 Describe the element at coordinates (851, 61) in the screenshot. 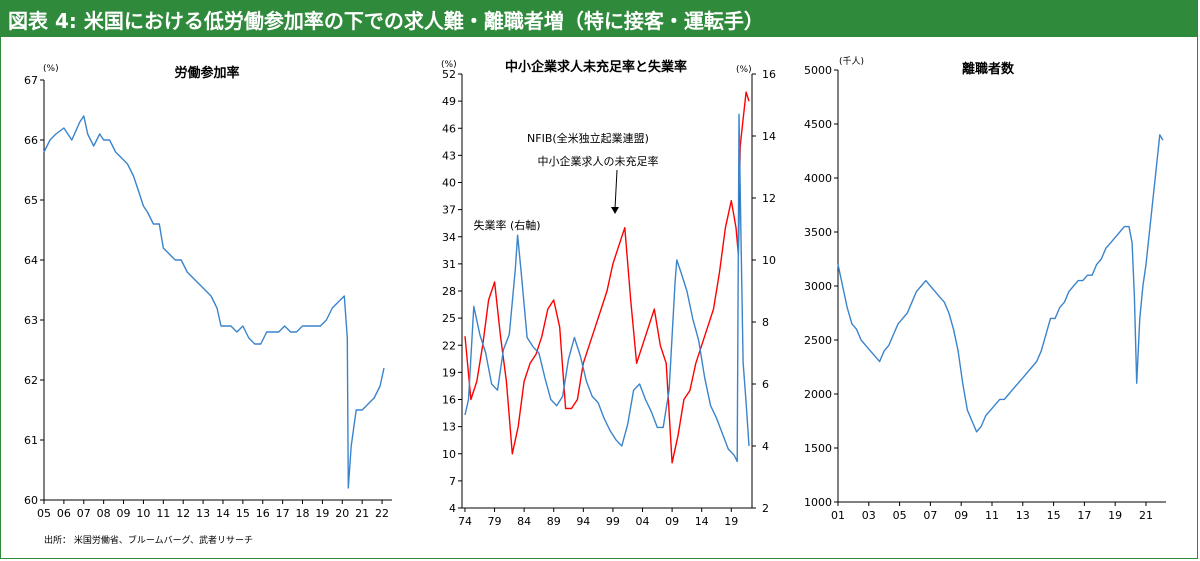

I see `y-unit-label: (千人)` at that location.